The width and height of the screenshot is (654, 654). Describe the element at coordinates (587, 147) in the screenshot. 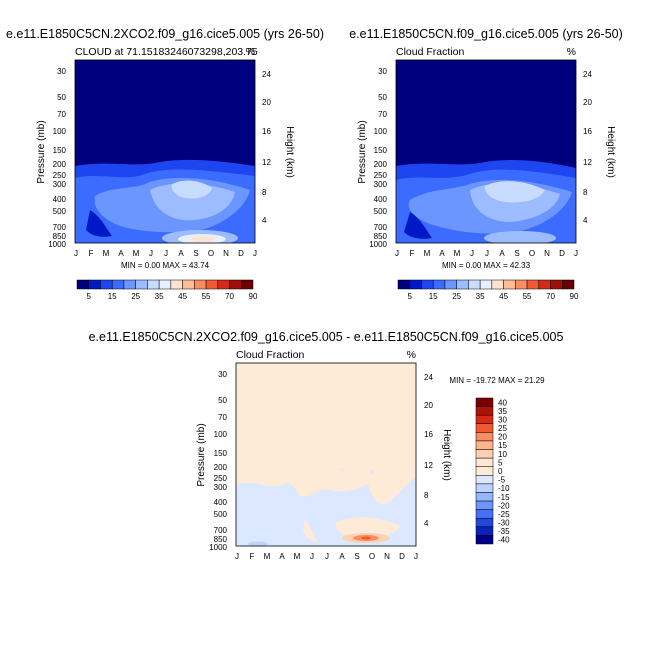

I see `panel-2-right-ticks: 24 20 16 12 8 4` at that location.